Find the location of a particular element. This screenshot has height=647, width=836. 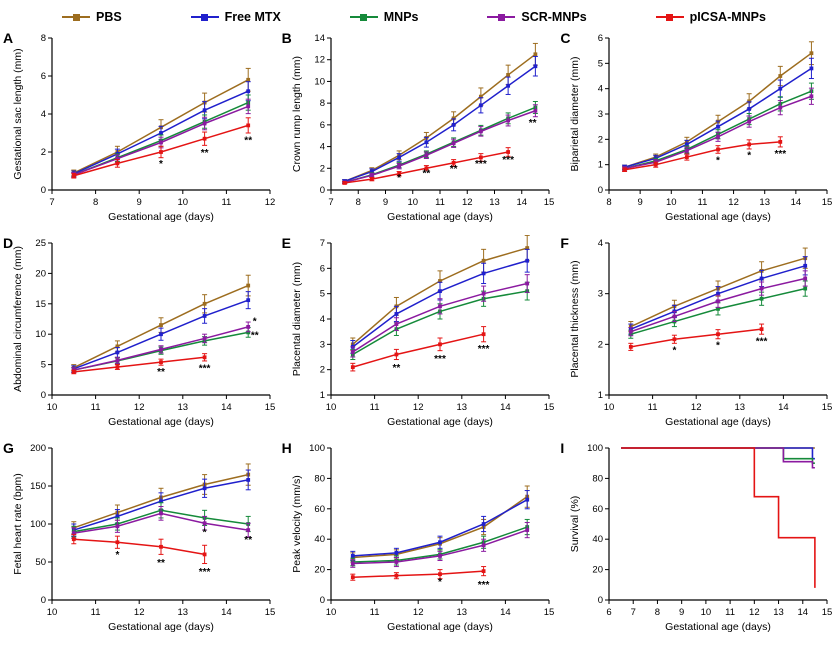

svg-text: 40 is located at coordinates (598, 539).